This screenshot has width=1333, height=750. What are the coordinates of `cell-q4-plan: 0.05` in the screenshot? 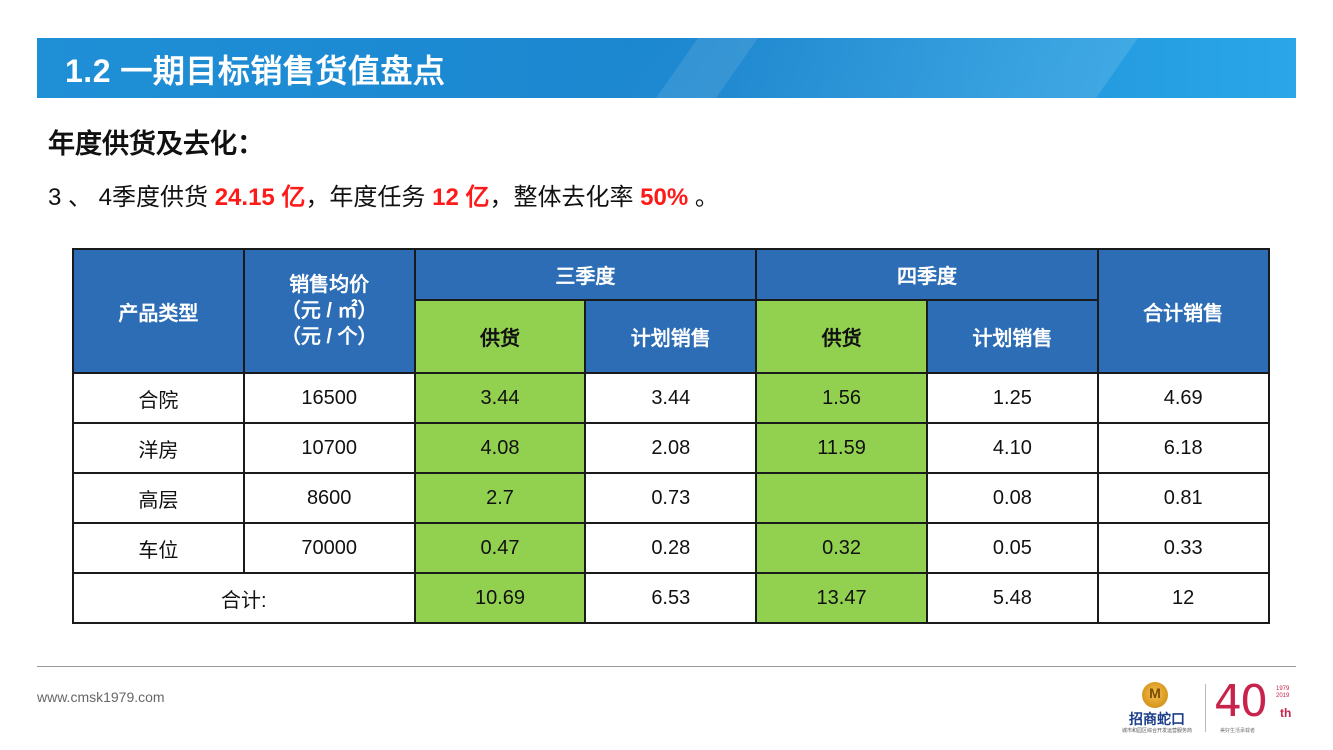 It's located at (1012, 548).